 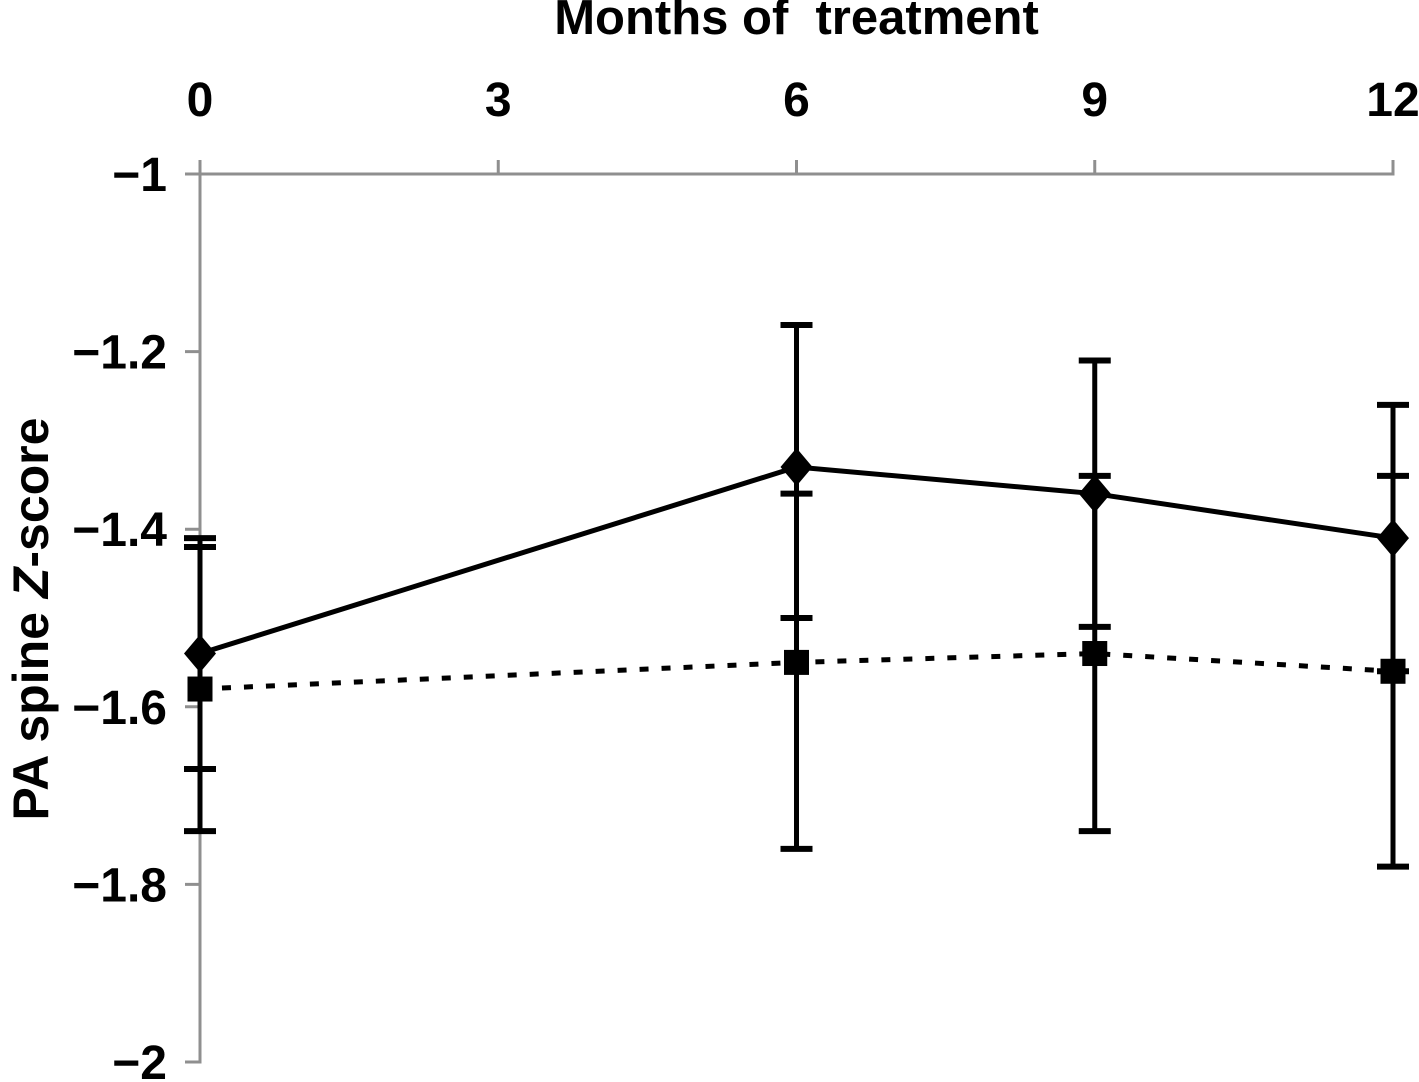 What do you see at coordinates (796, 560) in the screenshot?
I see `series-line-diamond-solid` at bounding box center [796, 560].